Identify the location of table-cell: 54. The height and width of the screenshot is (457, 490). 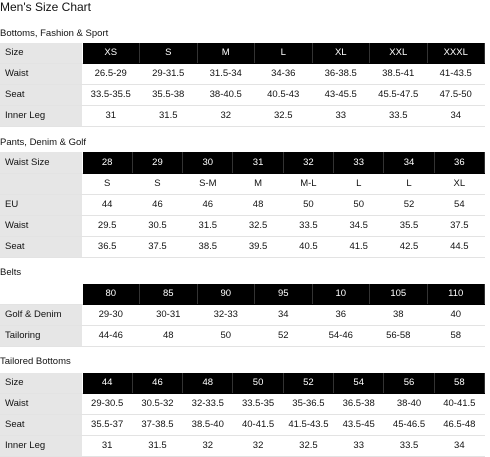
(460, 205).